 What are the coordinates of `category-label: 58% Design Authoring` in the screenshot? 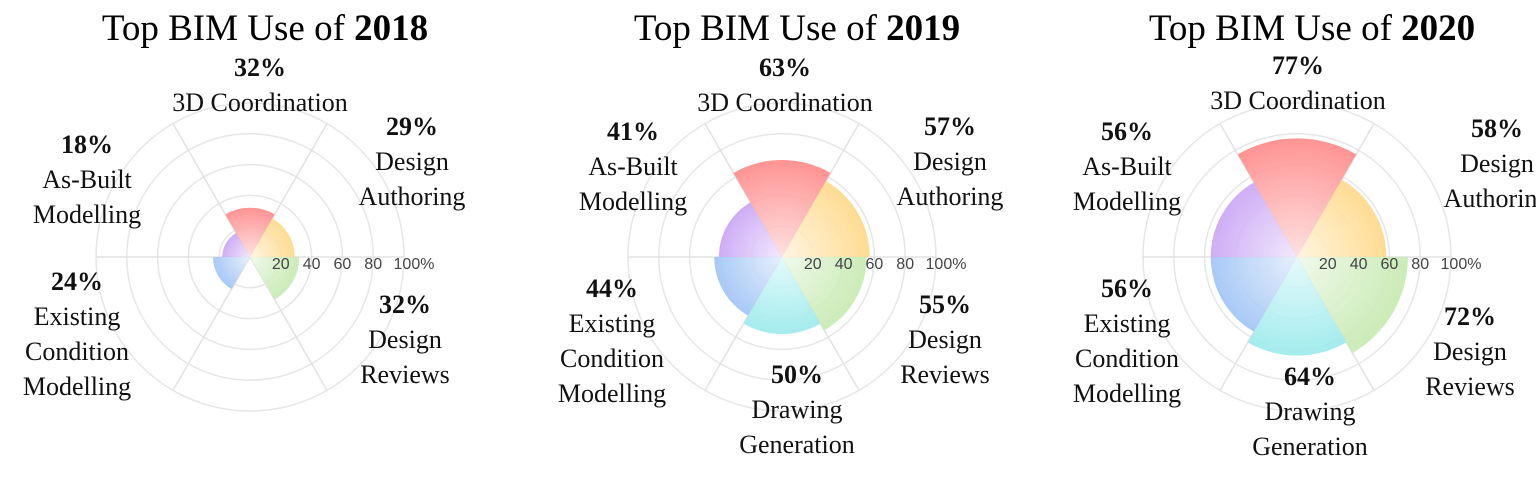 It's located at (1490, 163).